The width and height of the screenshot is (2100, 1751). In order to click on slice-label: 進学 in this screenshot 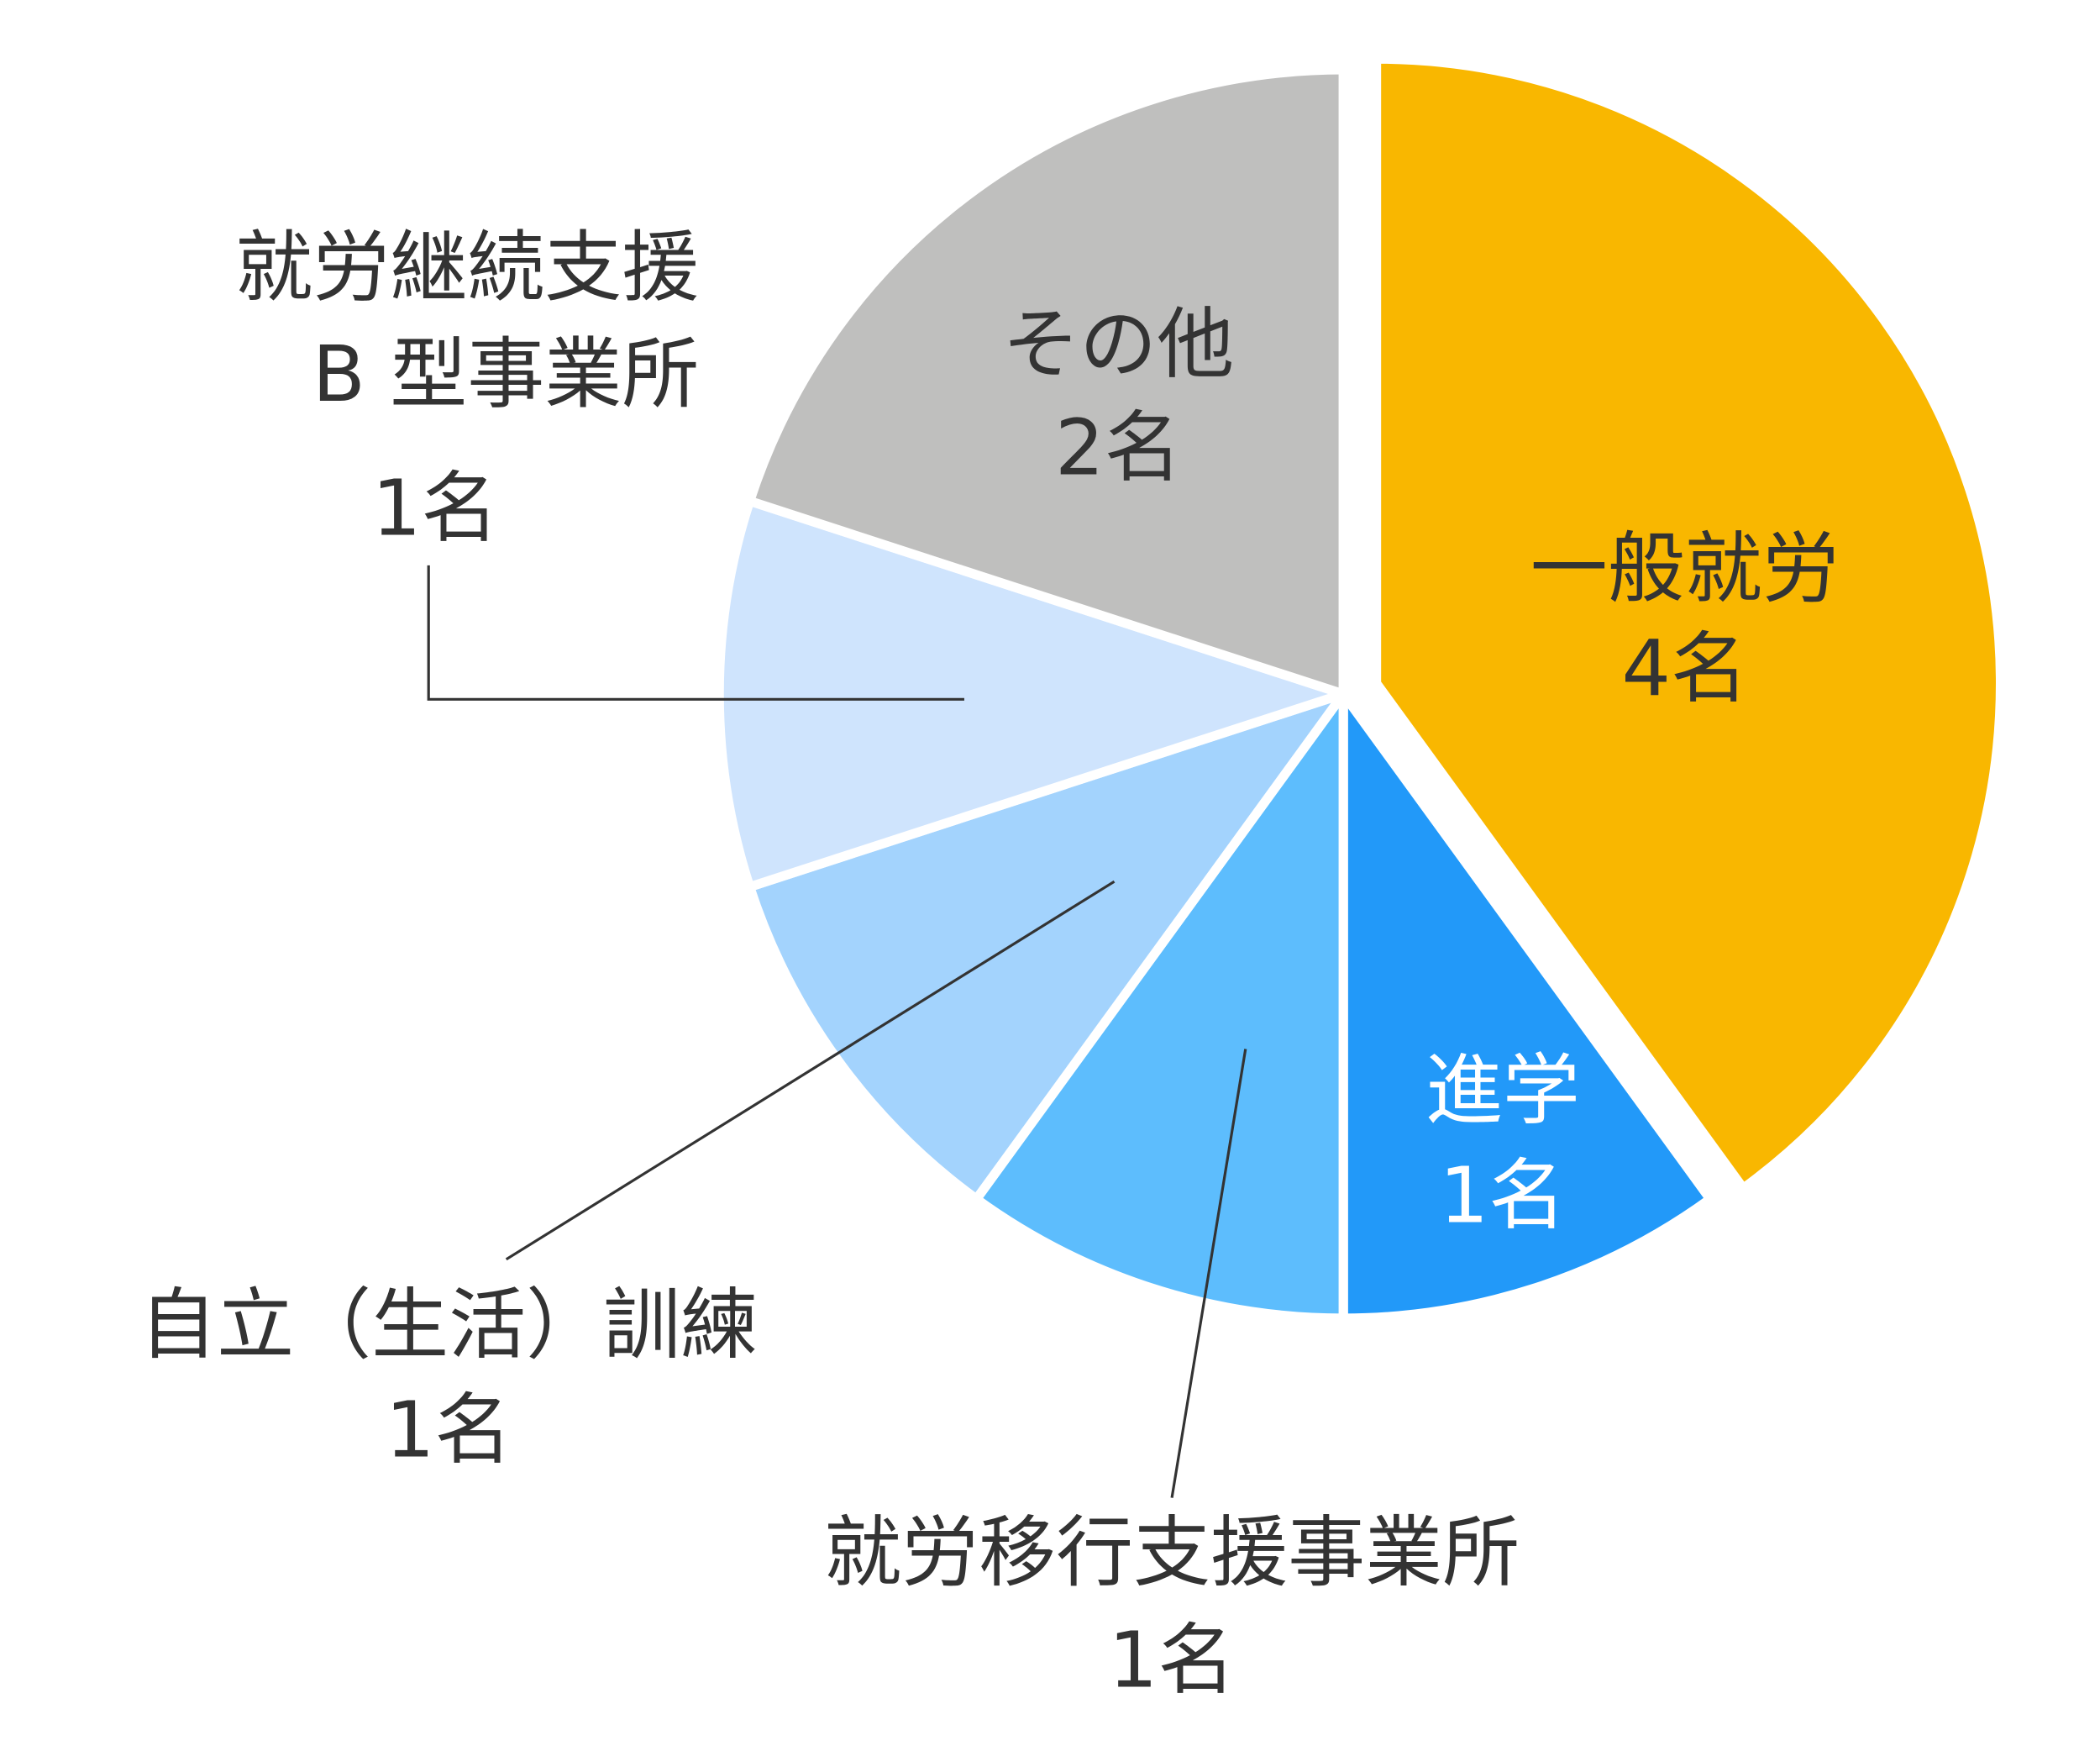, I will do `click(1502, 1090)`.